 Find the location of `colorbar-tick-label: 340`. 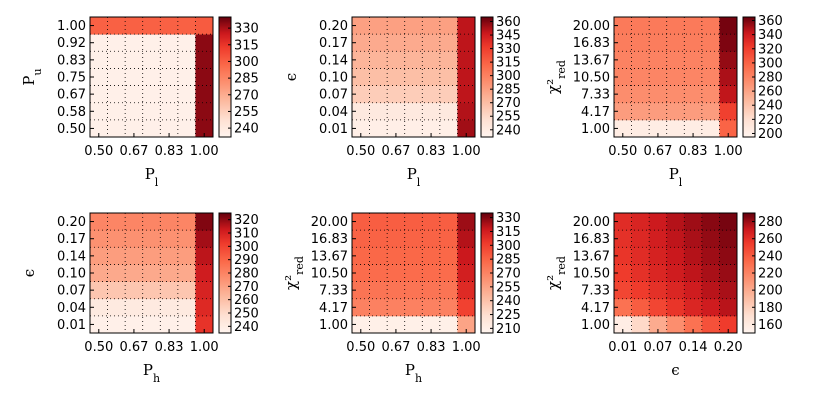

colorbar-tick-label: 340 is located at coordinates (770, 35).